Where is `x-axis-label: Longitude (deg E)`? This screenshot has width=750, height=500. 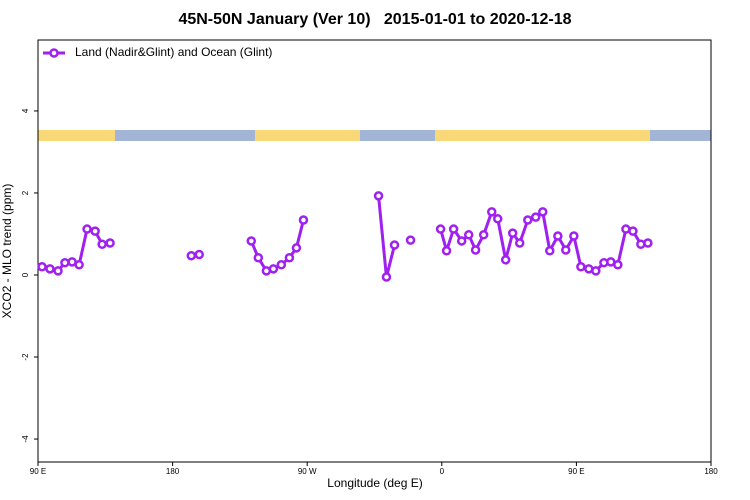
x-axis-label: Longitude (deg E) is located at coordinates (374, 483).